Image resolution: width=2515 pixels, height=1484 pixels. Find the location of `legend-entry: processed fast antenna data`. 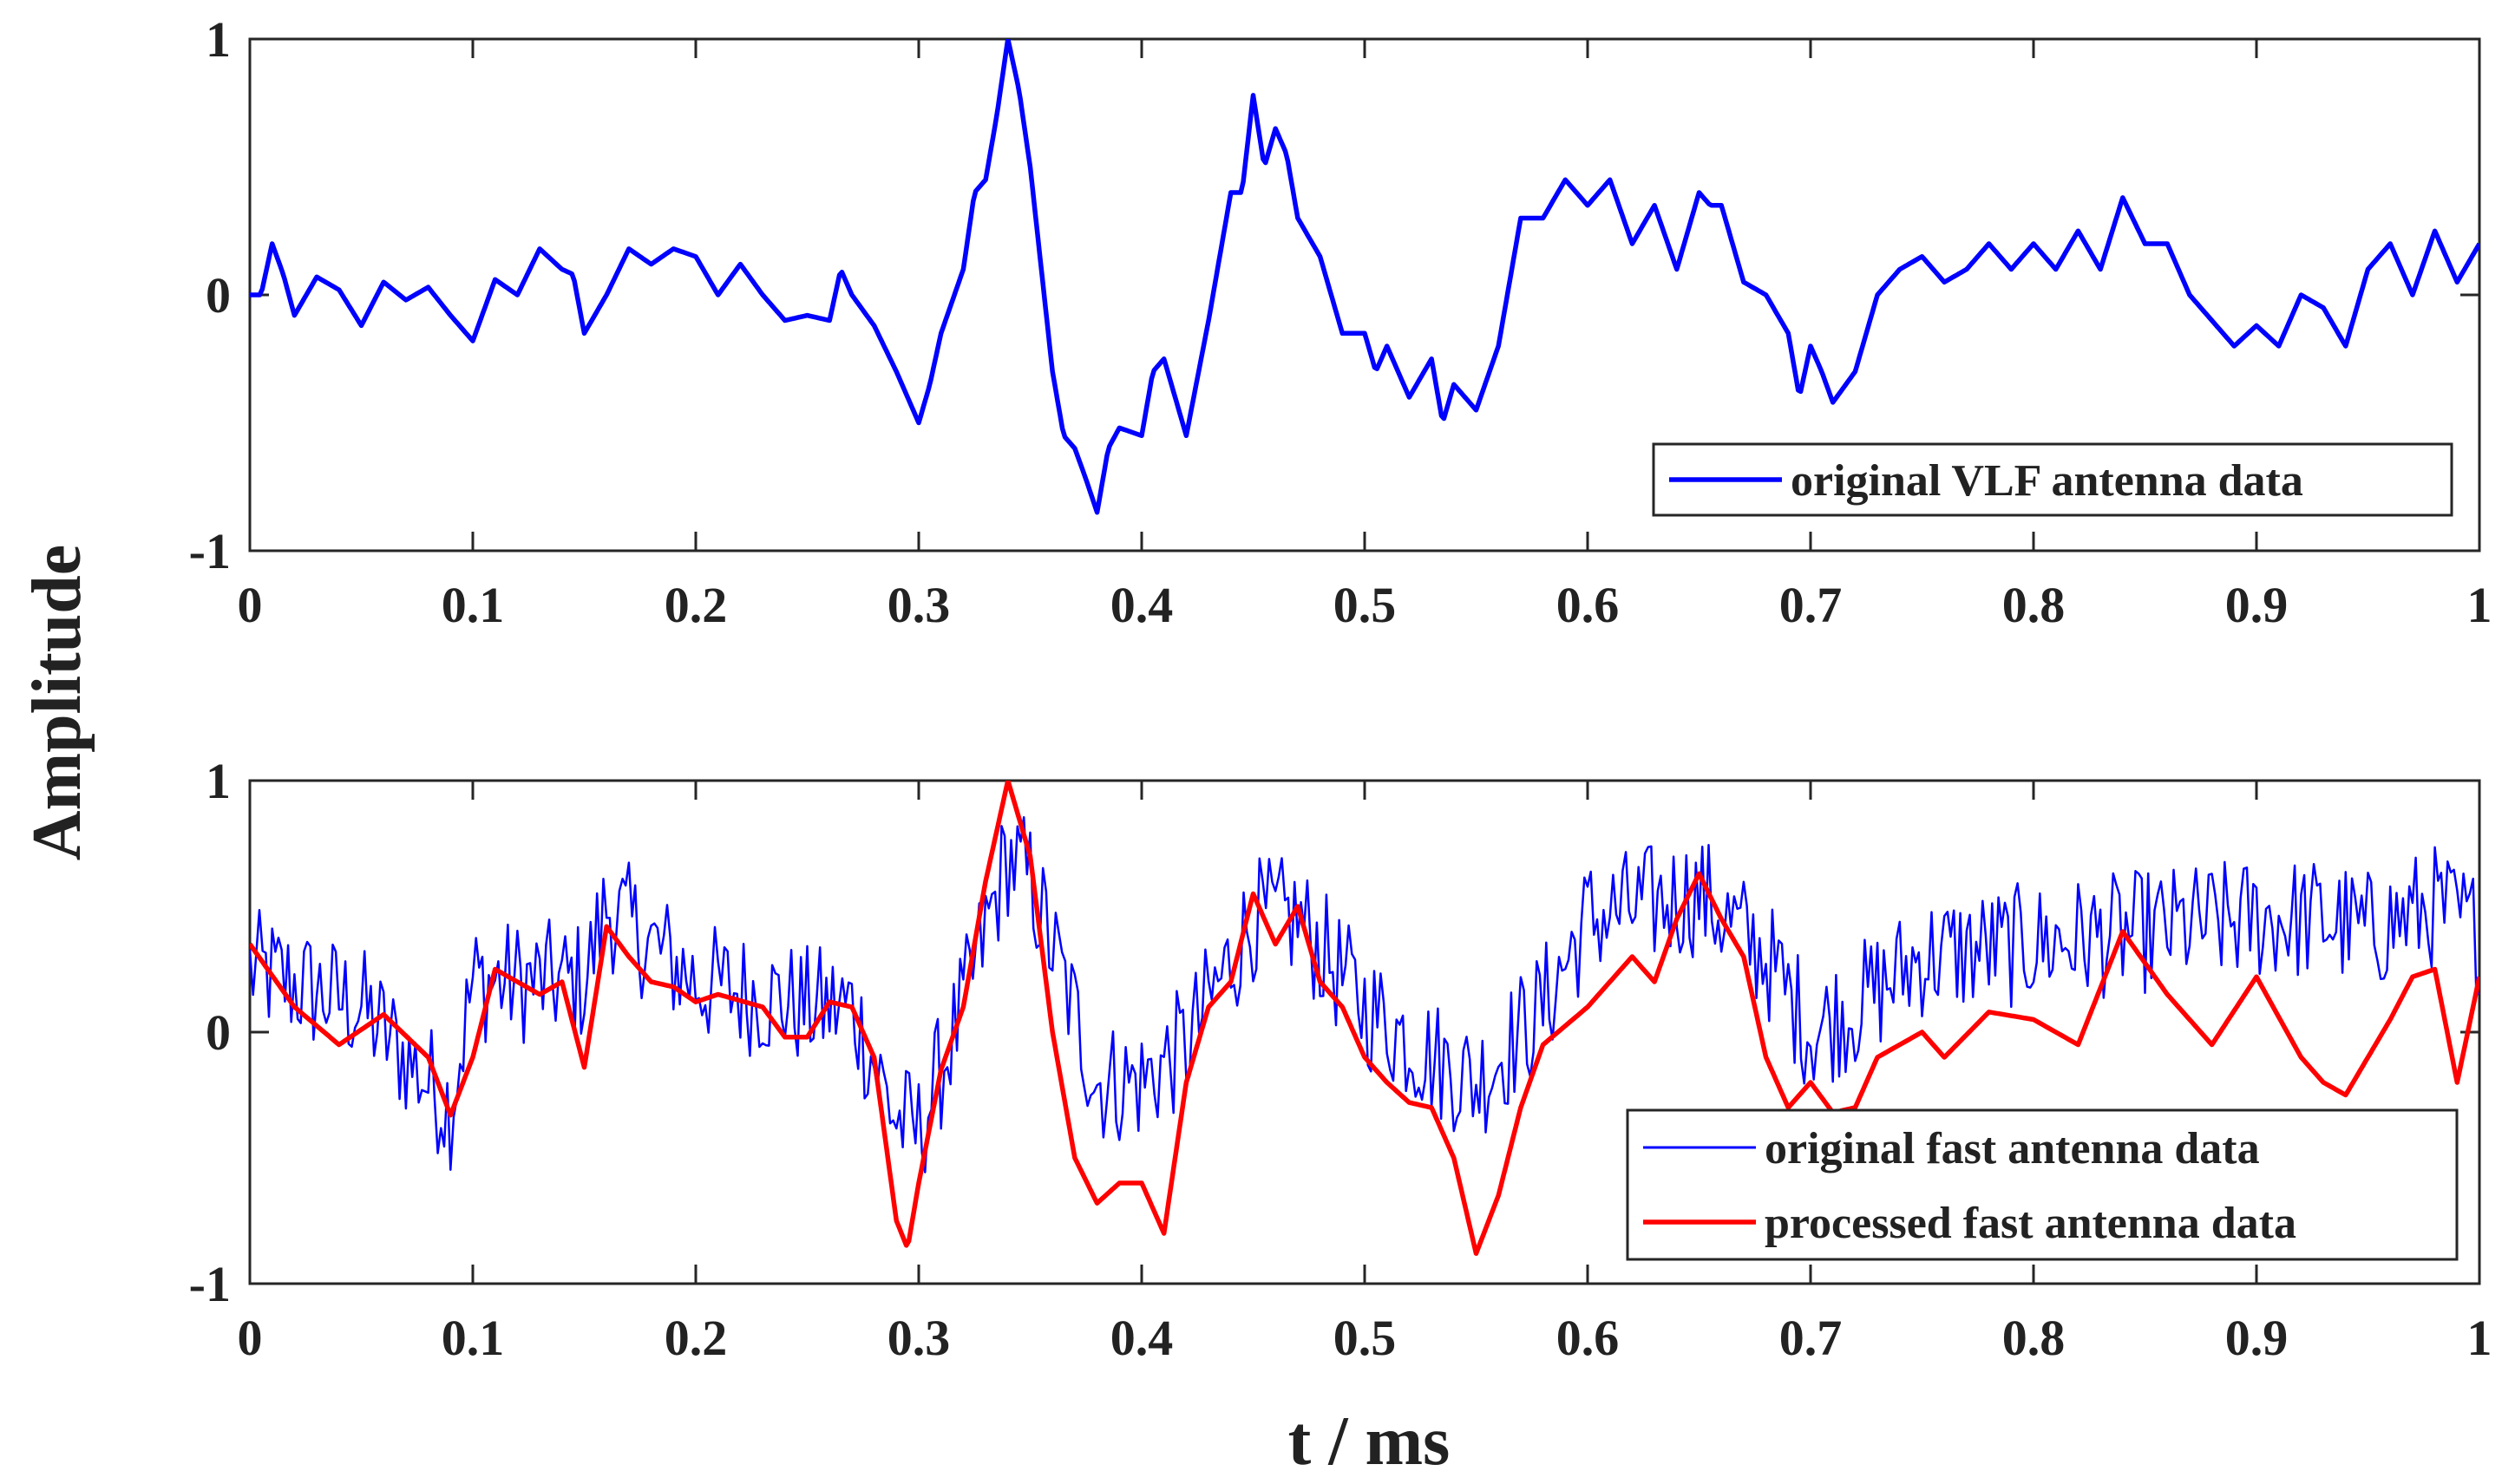

legend-entry: processed fast antenna data is located at coordinates (2031, 1224).